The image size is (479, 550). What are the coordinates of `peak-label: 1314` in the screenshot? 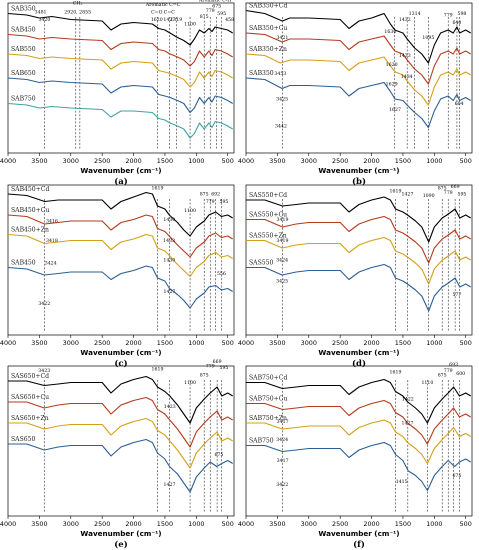 It's located at (415, 14).